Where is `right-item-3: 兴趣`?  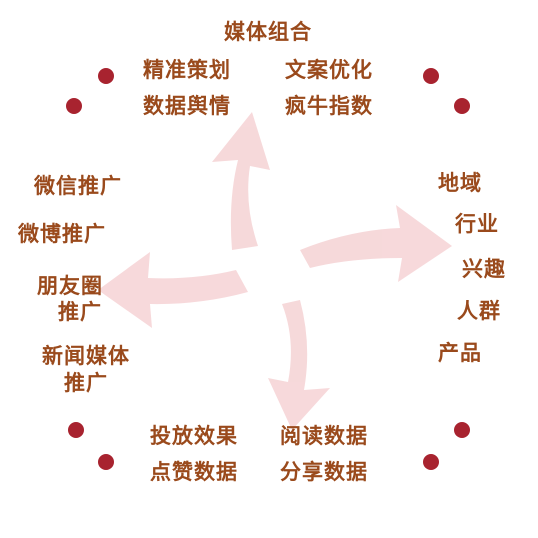 right-item-3: 兴趣 is located at coordinates (484, 269).